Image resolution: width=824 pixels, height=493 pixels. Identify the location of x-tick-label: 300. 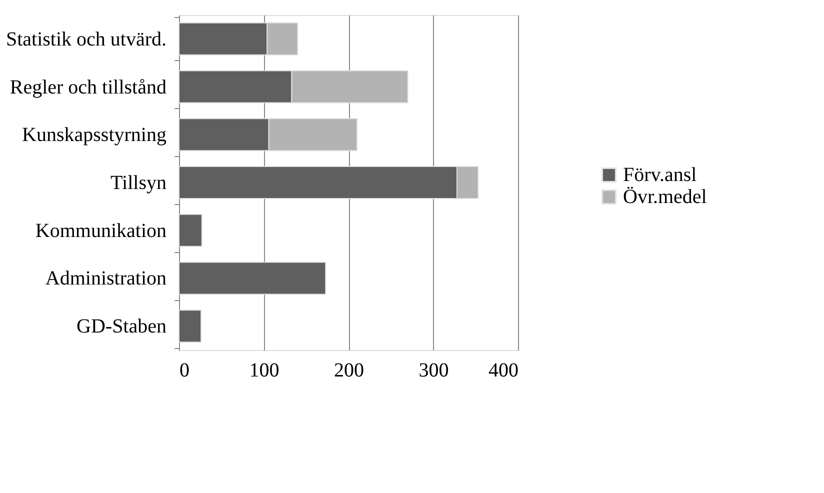
(433, 371).